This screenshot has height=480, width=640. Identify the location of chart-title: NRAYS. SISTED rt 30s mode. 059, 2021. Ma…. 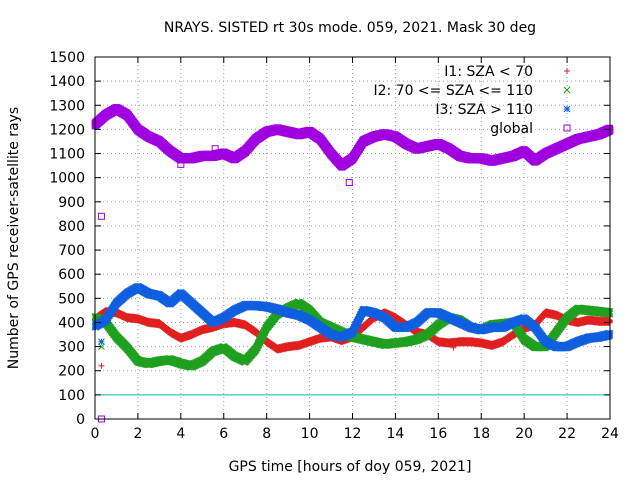
(350, 28).